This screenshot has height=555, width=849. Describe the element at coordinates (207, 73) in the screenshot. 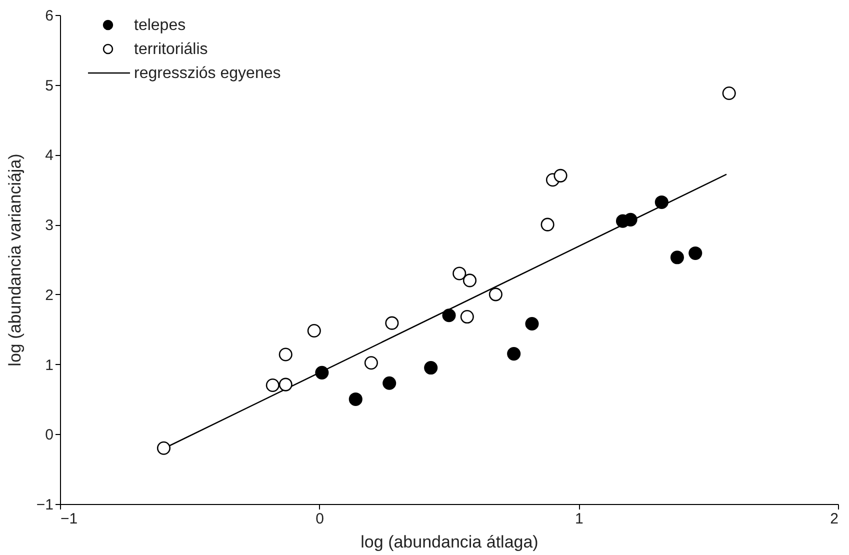

I see `legend-label: regressziós egyenes` at that location.